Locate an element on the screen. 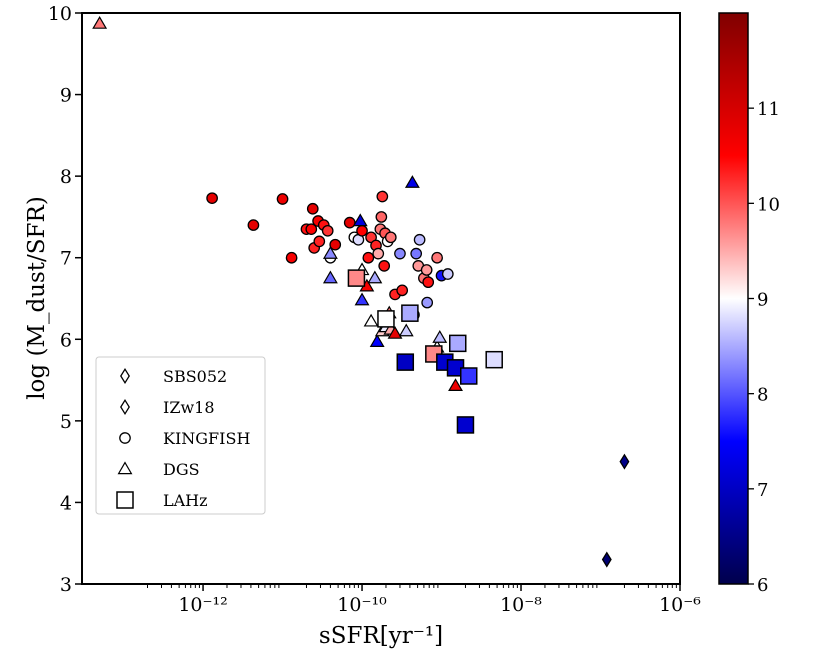  colorbar-tick-label: 7 is located at coordinates (762, 490).